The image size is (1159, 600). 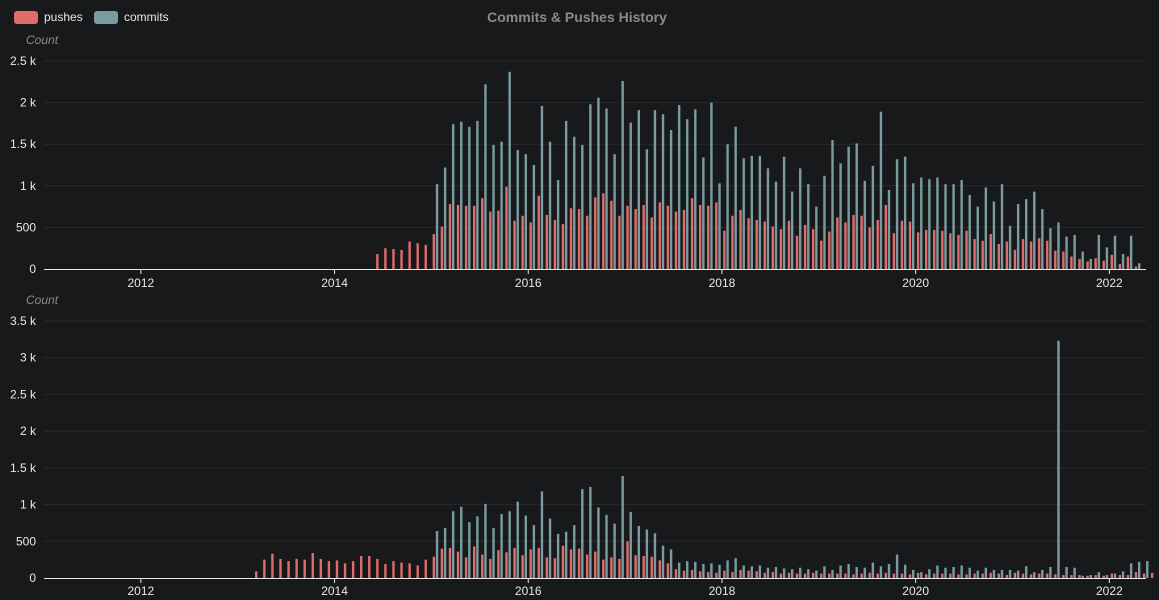 I want to click on legend-item-commits: commits, so click(x=131, y=17).